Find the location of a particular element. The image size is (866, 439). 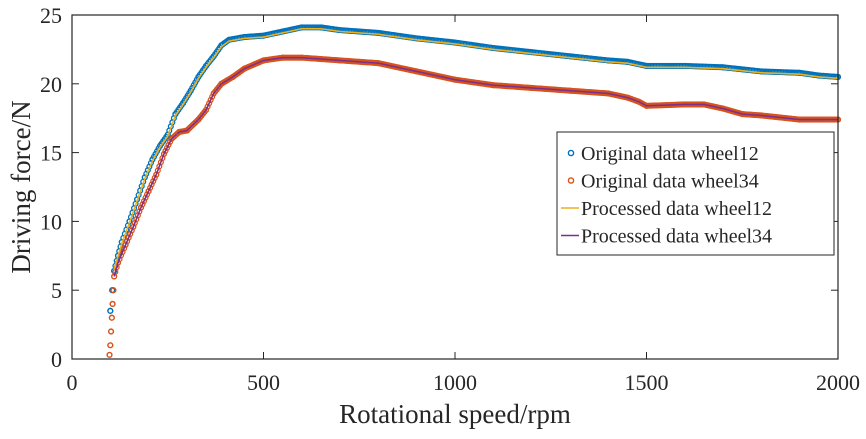

legend-item: Original data wheel34 is located at coordinates (663, 182).